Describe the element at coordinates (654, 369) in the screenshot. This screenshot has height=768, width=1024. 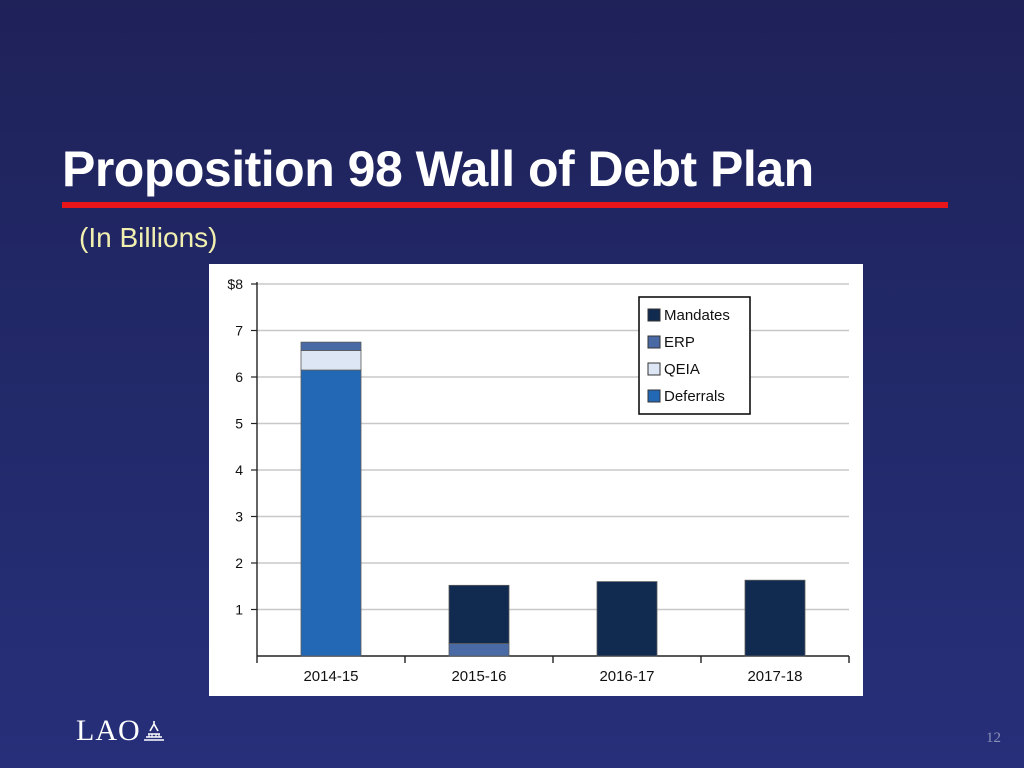
I see `legend-swatch-qeia` at that location.